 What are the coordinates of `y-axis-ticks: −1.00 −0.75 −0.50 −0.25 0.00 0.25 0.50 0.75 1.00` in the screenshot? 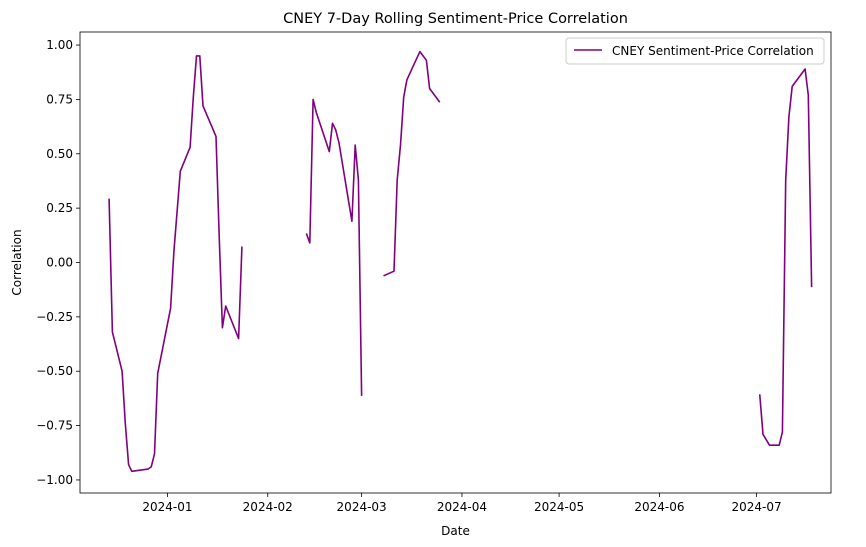 It's located at (58, 262).